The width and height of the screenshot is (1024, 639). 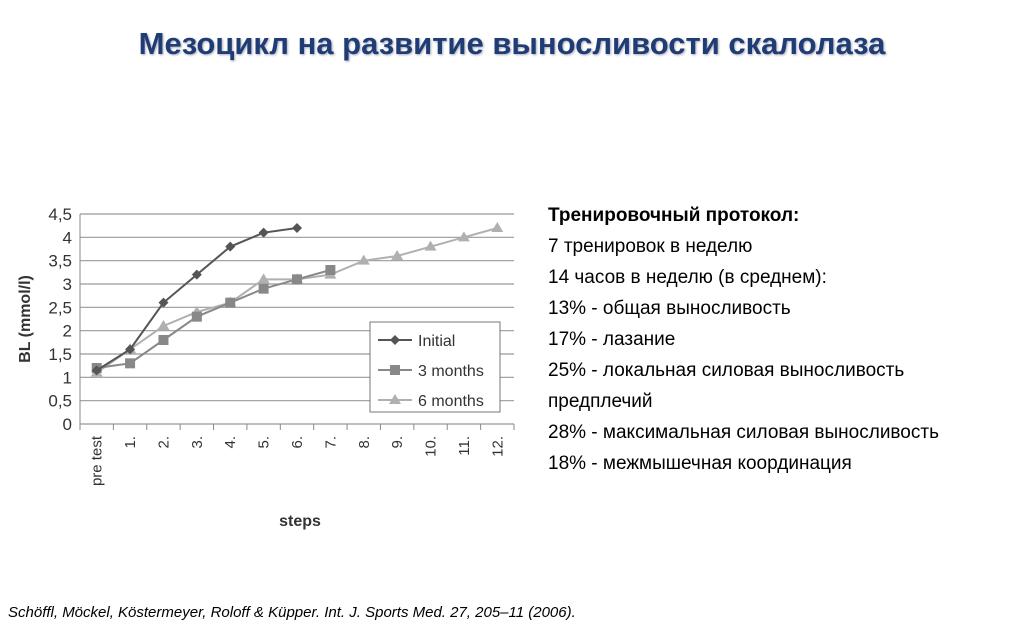 What do you see at coordinates (364, 442) in the screenshot?
I see `x-tick-label: 8.` at bounding box center [364, 442].